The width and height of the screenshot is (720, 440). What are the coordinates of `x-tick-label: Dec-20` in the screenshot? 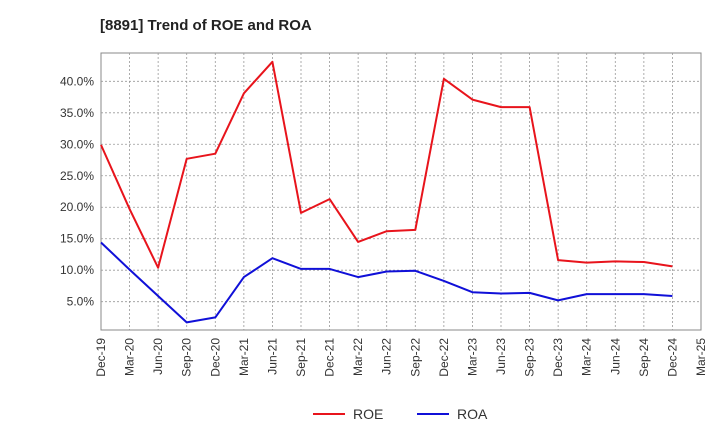 It's located at (215, 357).